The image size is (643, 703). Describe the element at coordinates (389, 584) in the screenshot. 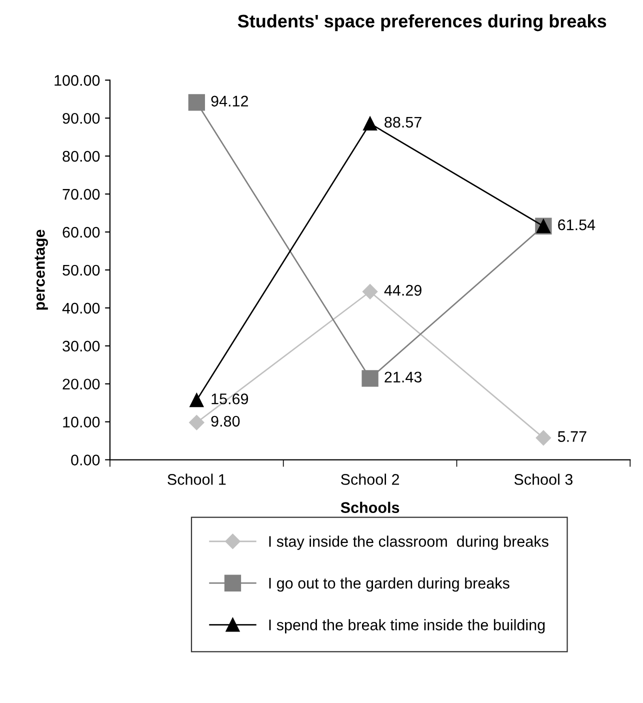

I see `legend-label: I go out to the garden during breaks` at that location.